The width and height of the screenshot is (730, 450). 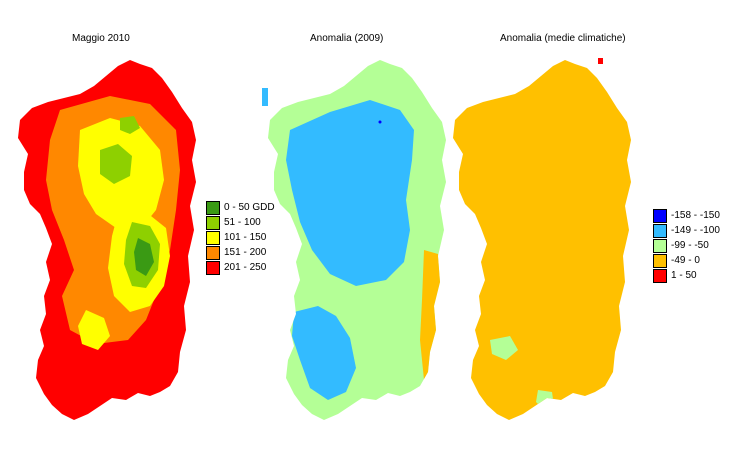 I want to click on legend-item-0-50: 0 - 50 GDD, so click(x=240, y=207).